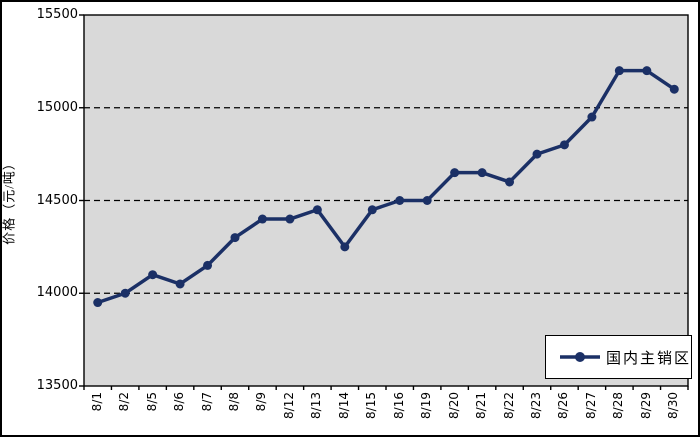 Image resolution: width=700 pixels, height=442 pixels. Describe the element at coordinates (580, 357) in the screenshot. I see `legend-line-marker-icon` at that location.